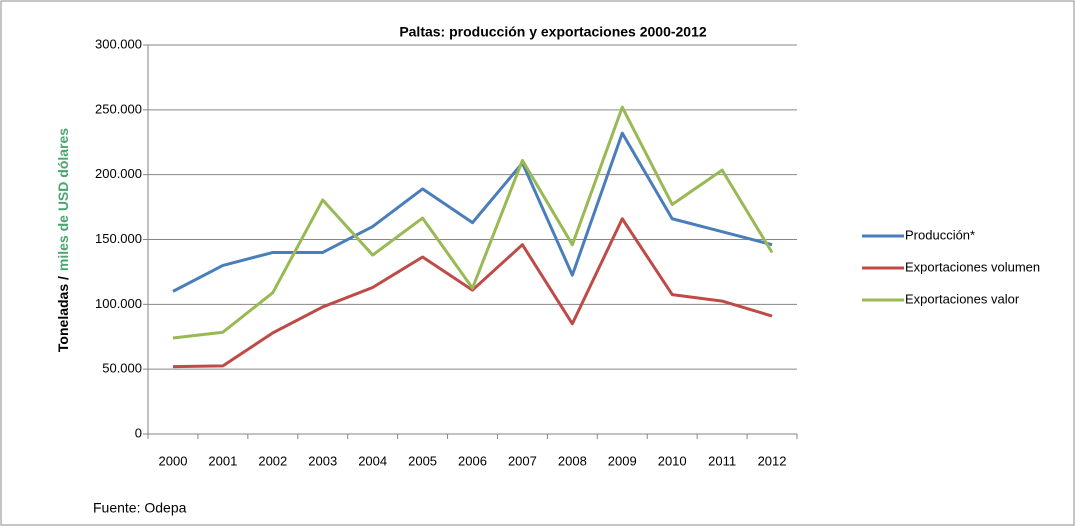 The image size is (1076, 527). Describe the element at coordinates (572, 460) in the screenshot. I see `x-tick-label: 2008` at that location.